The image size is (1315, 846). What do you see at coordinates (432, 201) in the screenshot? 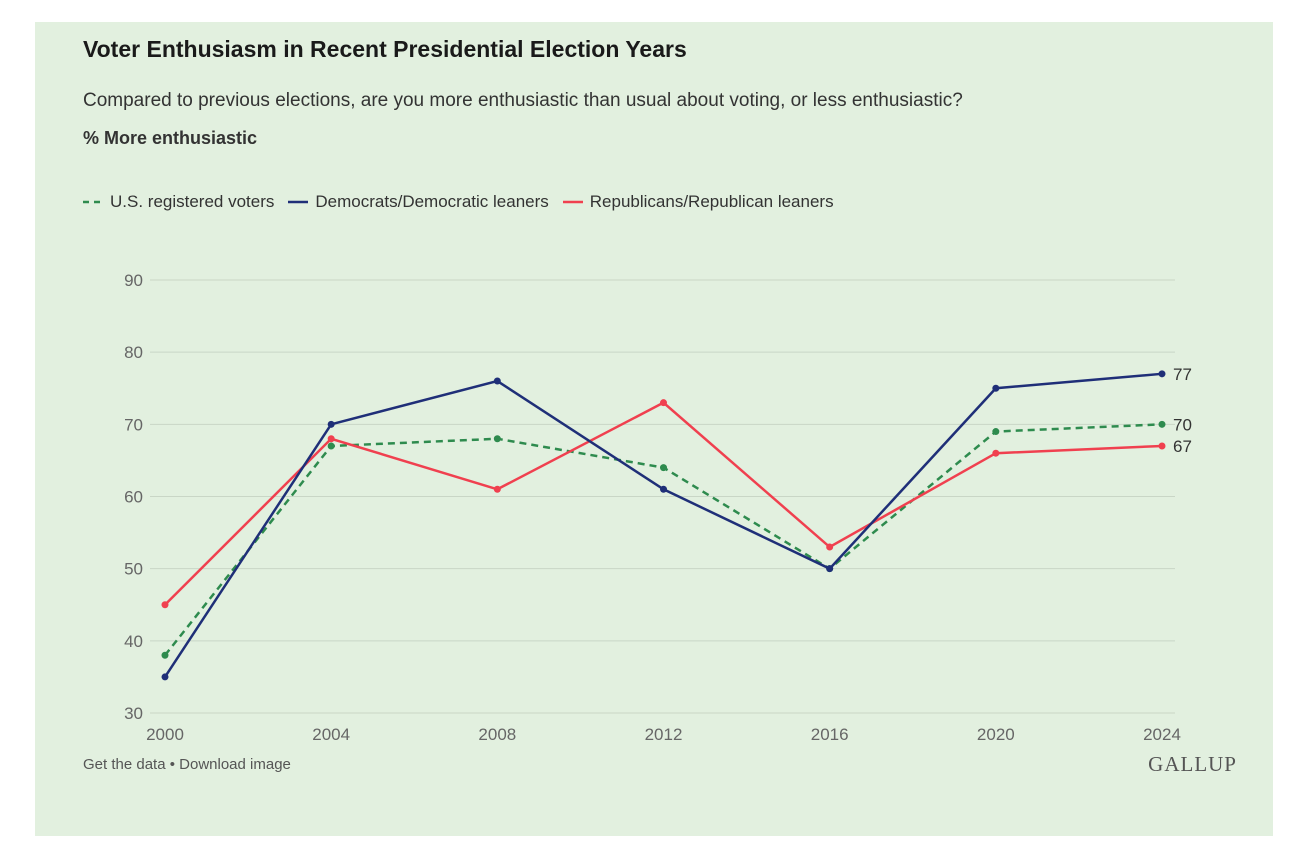
I see `legend-label: Democrats/Democratic leaners` at bounding box center [432, 201].